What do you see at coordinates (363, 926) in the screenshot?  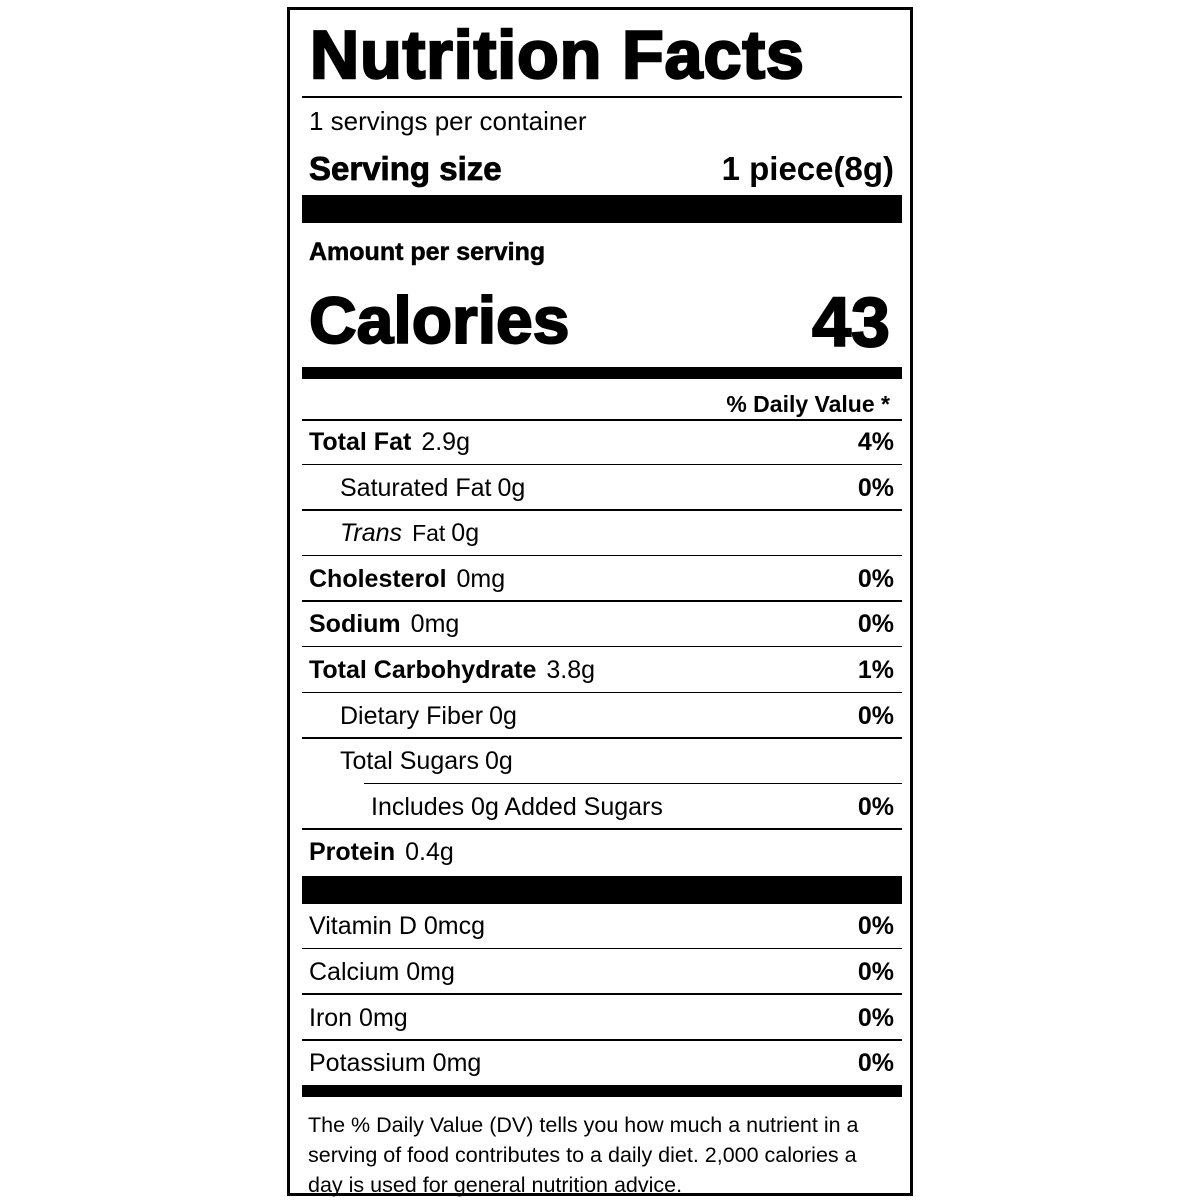 I see `vitamin-label: Vitamin D` at bounding box center [363, 926].